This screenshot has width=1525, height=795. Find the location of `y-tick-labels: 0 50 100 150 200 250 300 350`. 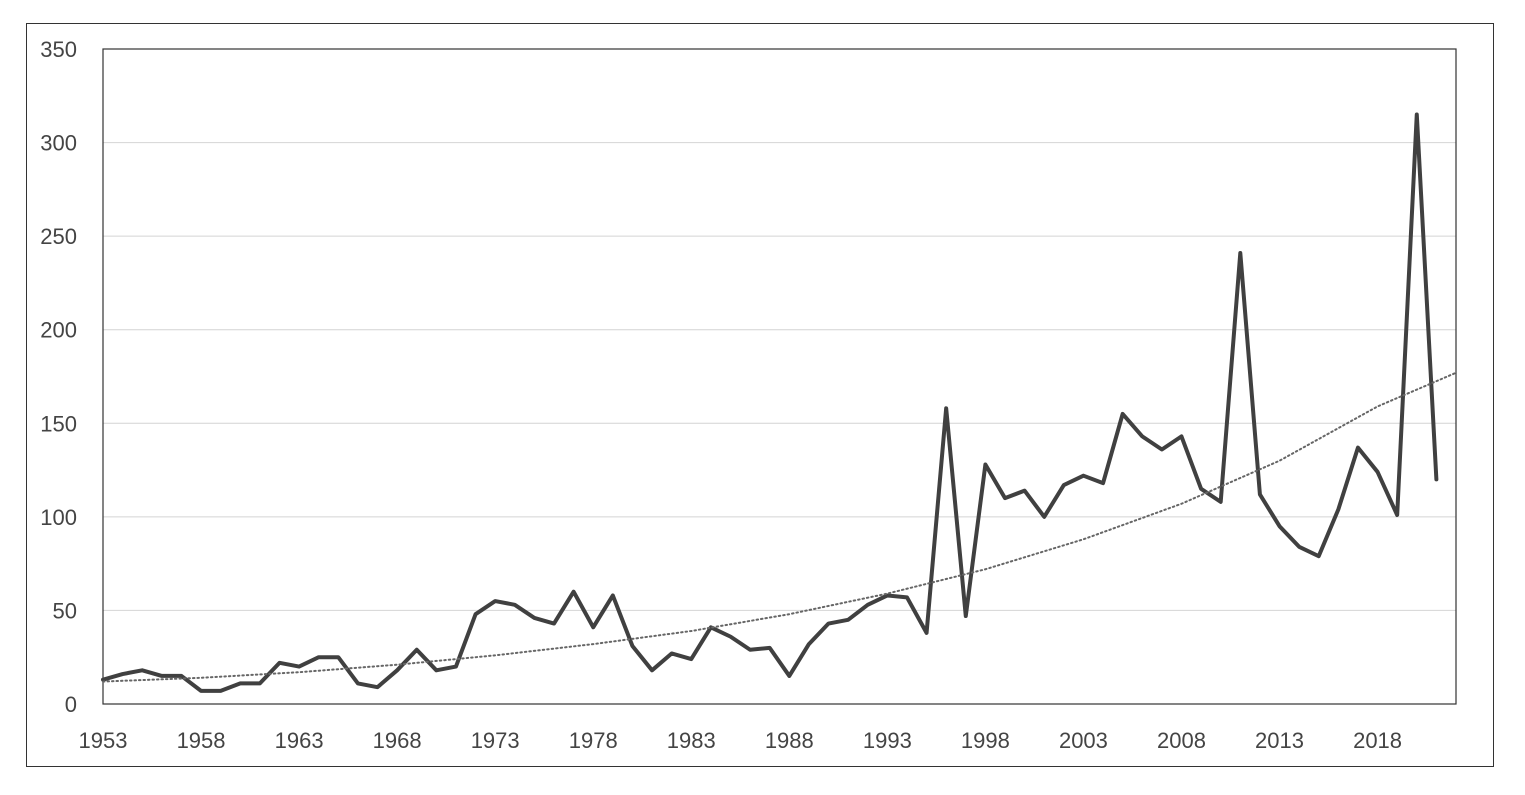

y-tick-labels: 0 50 100 150 200 250 300 350 is located at coordinates (58, 377).